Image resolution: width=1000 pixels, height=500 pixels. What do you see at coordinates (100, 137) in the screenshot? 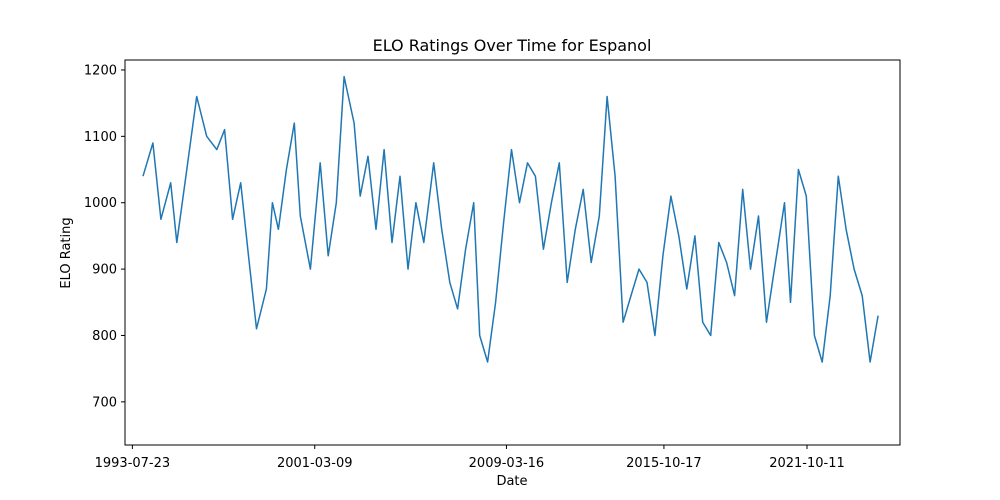
I see `y-tick-label: 1100` at bounding box center [100, 137].